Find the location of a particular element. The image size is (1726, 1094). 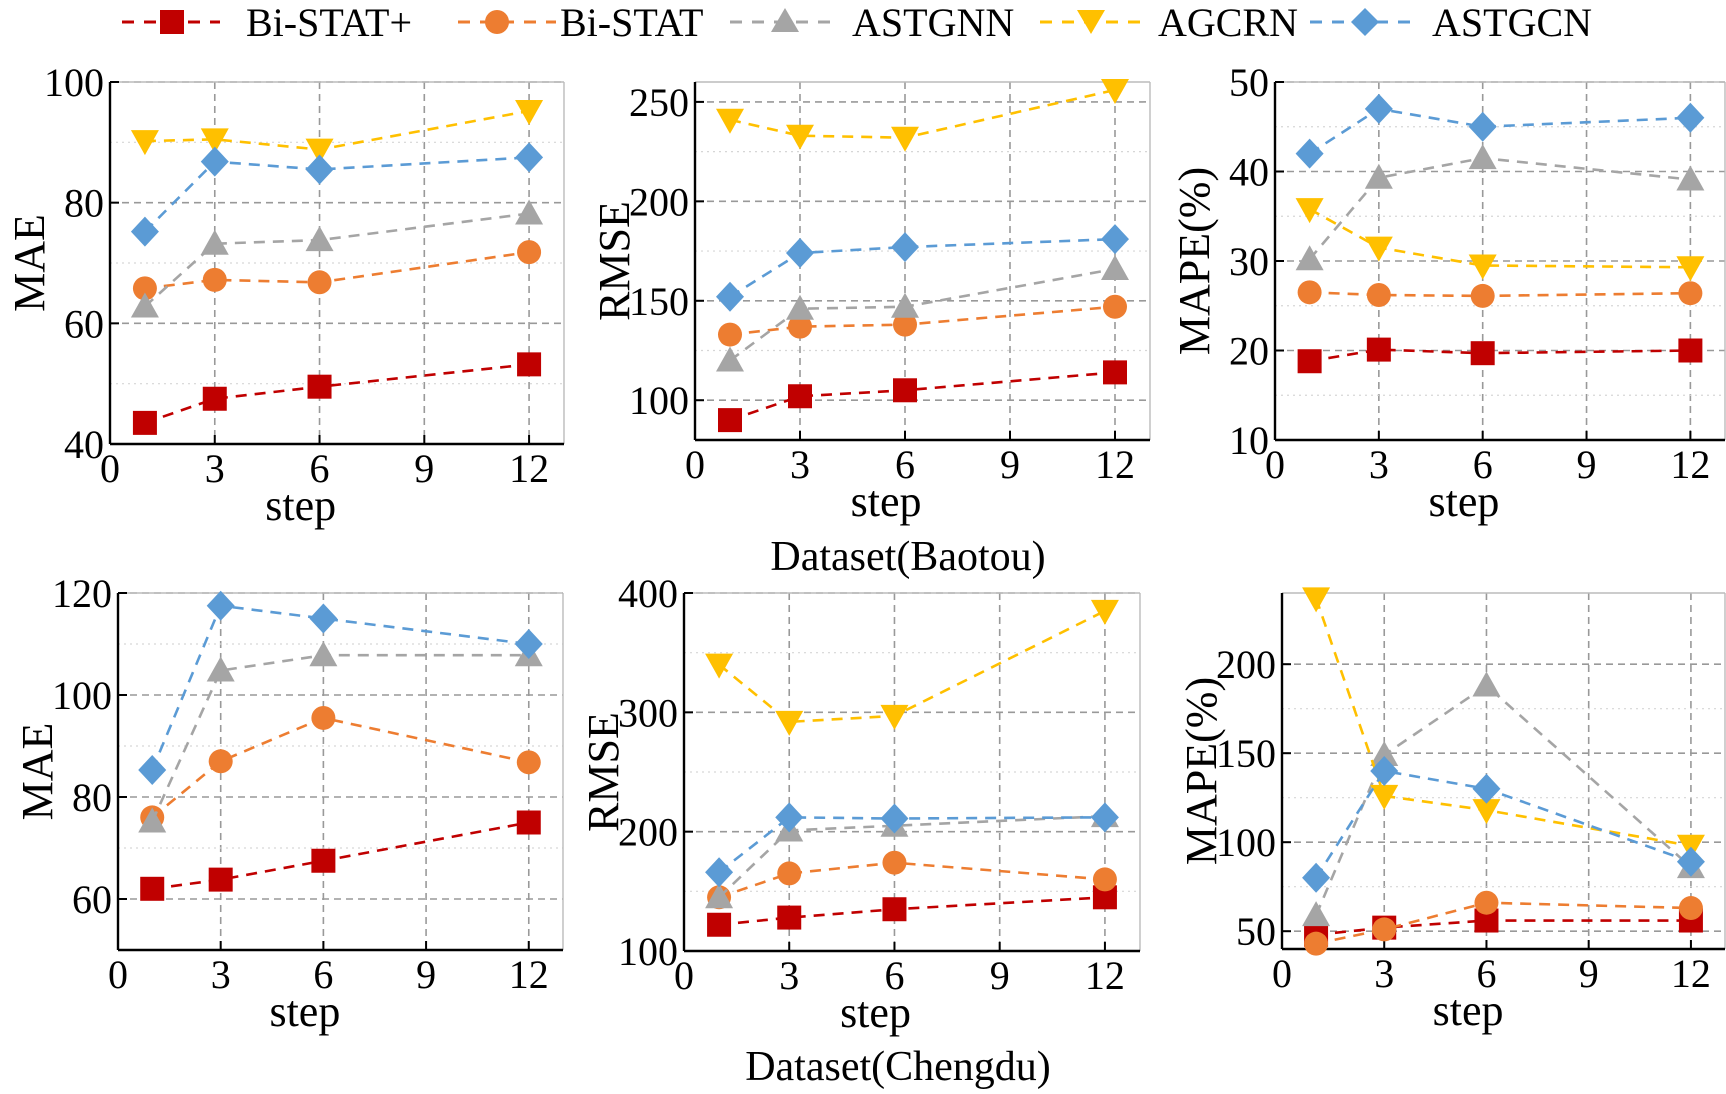

y-tick-label: 200 is located at coordinates (648, 832).